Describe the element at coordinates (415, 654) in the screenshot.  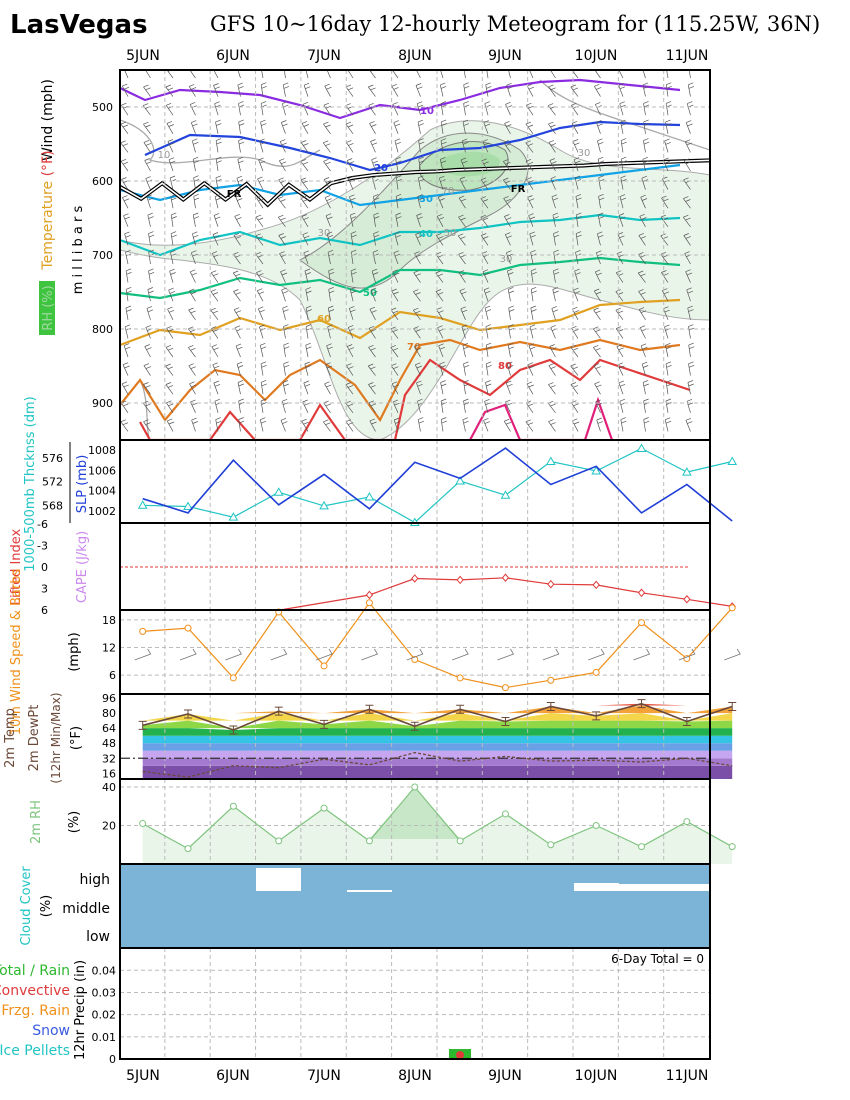
I see `surface-wind-barb` at that location.